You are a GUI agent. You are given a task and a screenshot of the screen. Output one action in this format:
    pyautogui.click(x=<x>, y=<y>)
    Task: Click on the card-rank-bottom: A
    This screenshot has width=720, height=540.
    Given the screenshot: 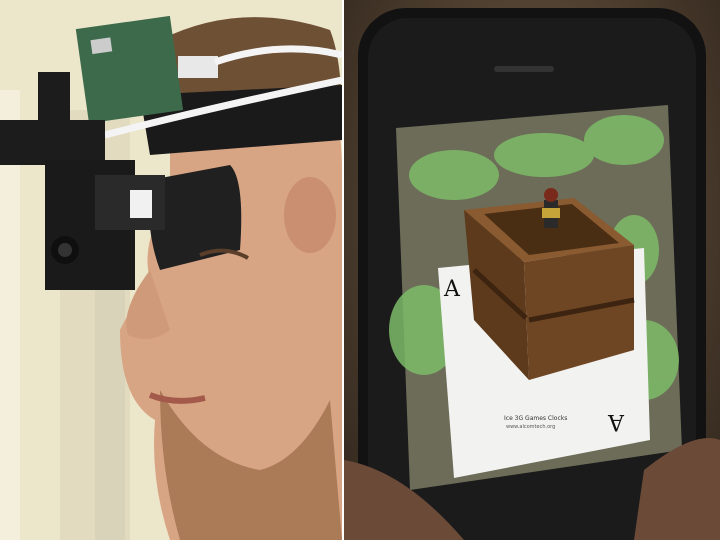 What is the action you would take?
    pyautogui.click(x=616, y=421)
    